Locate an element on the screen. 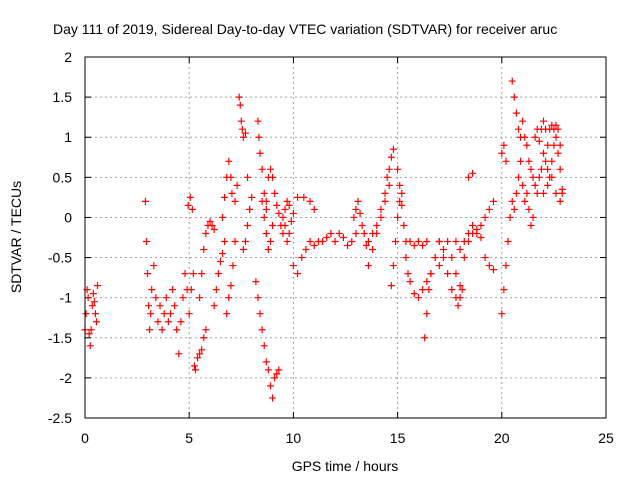 The image size is (640, 480). x-tick-label: 5 is located at coordinates (189, 438).